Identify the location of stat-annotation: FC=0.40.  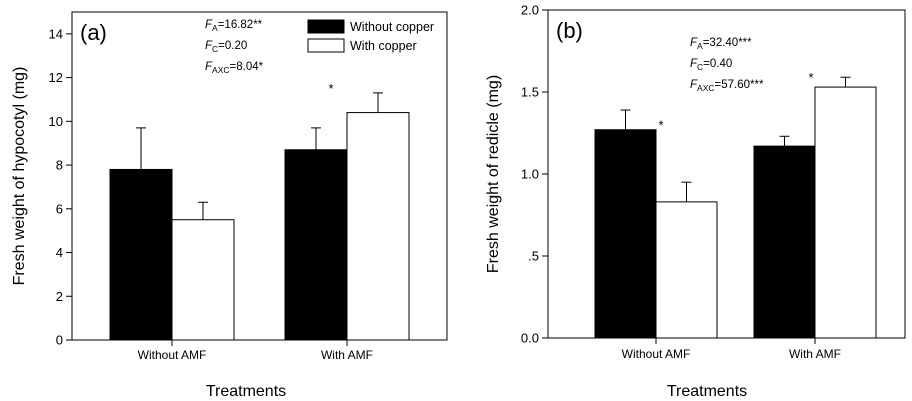
(711, 65).